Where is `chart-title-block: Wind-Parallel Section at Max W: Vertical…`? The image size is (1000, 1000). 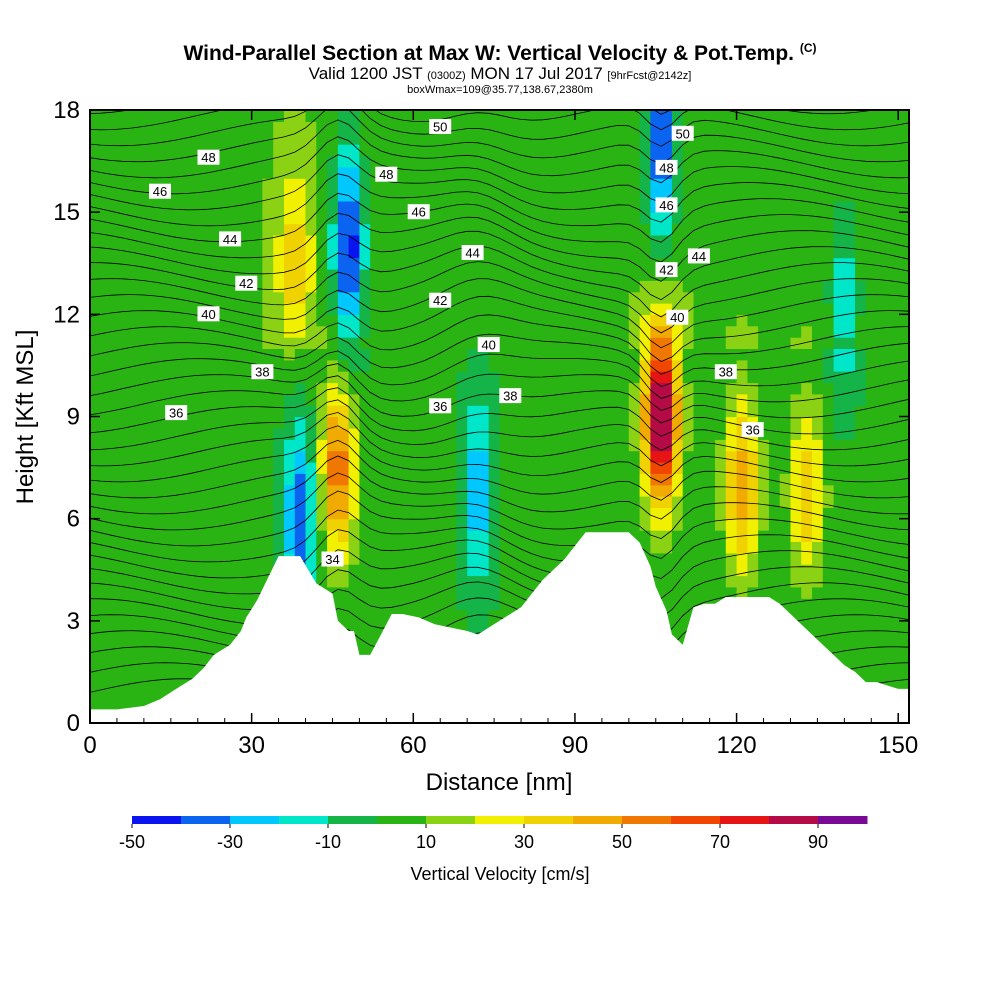 chart-title-block: Wind-Parallel Section at Max W: Vertical… is located at coordinates (500, 66).